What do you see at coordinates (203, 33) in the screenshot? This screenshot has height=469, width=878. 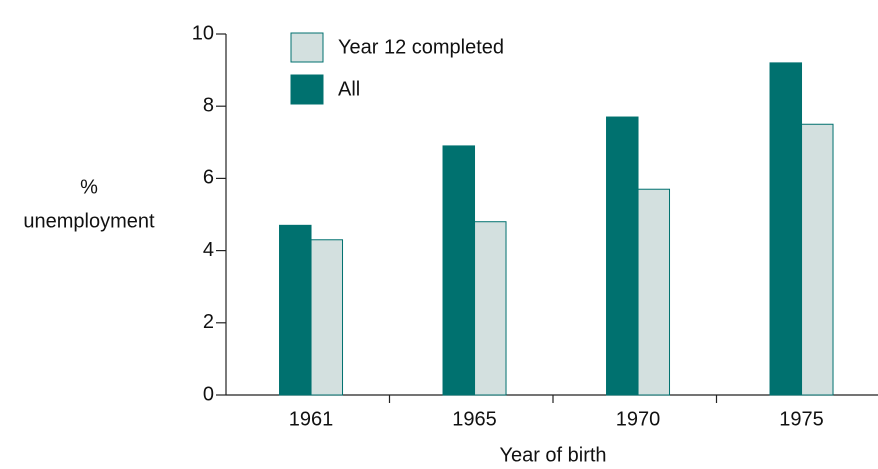 I see `y-tick-label: 10` at bounding box center [203, 33].